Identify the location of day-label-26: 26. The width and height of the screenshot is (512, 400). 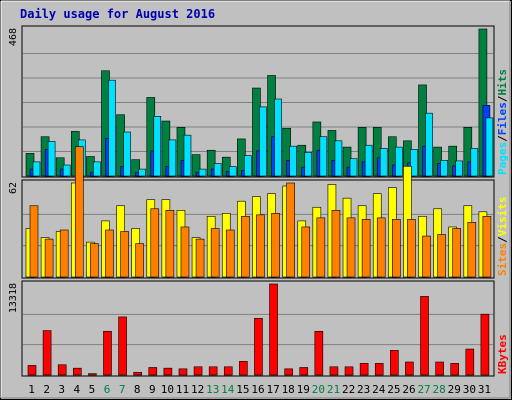
(408, 389).